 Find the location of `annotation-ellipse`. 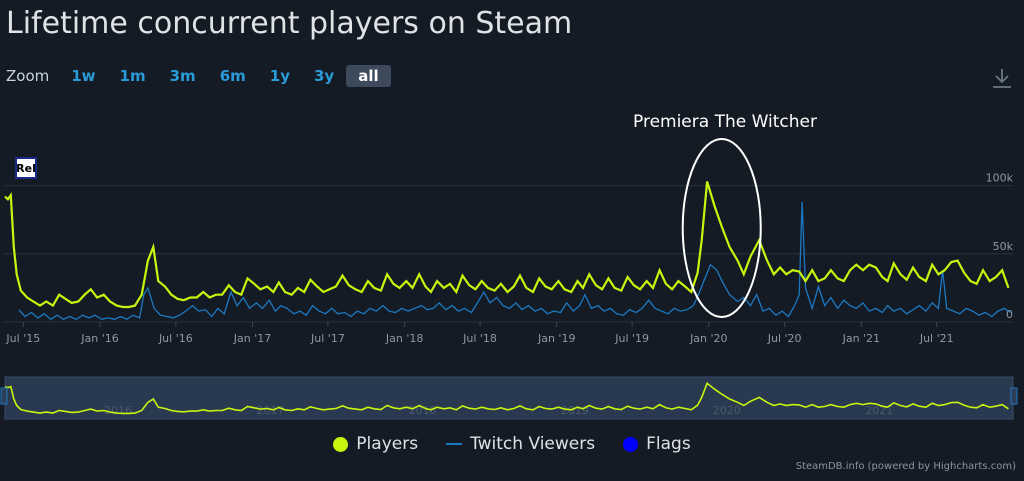

annotation-ellipse is located at coordinates (721, 228).